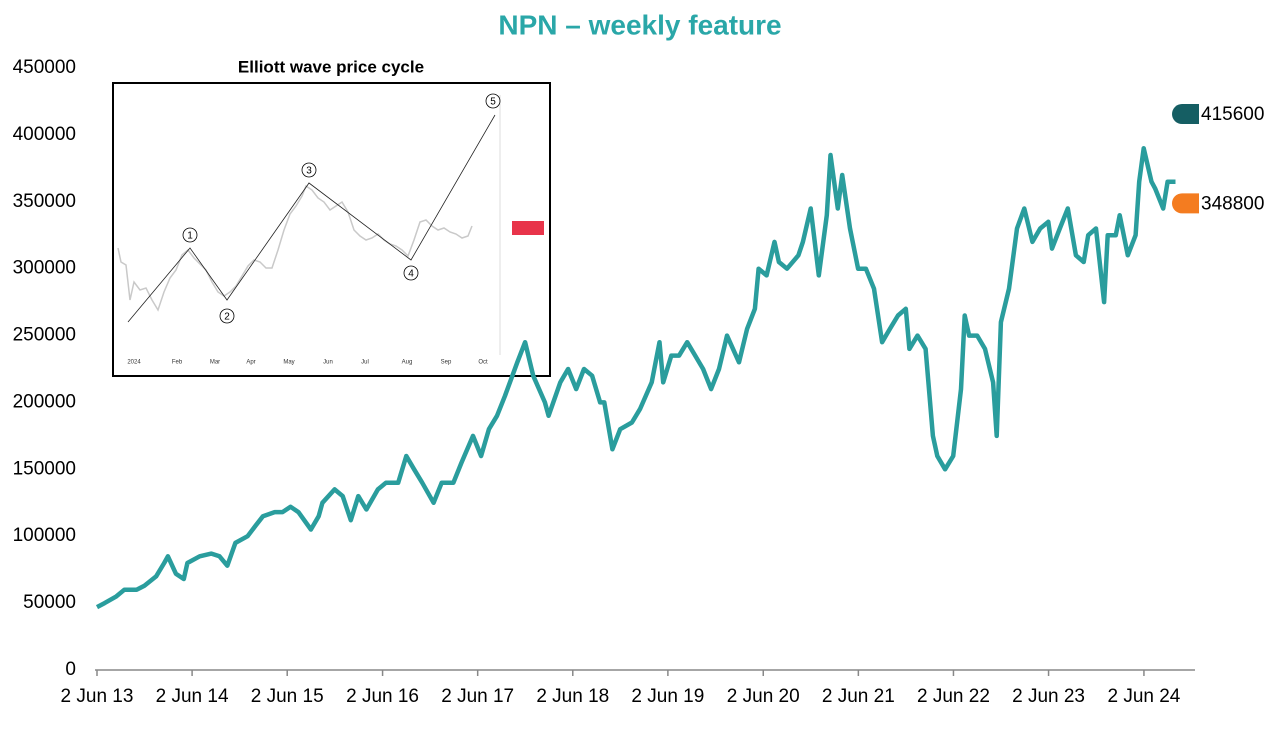 This screenshot has width=1280, height=735. What do you see at coordinates (44, 335) in the screenshot?
I see `y-tick-label: 250000` at bounding box center [44, 335].